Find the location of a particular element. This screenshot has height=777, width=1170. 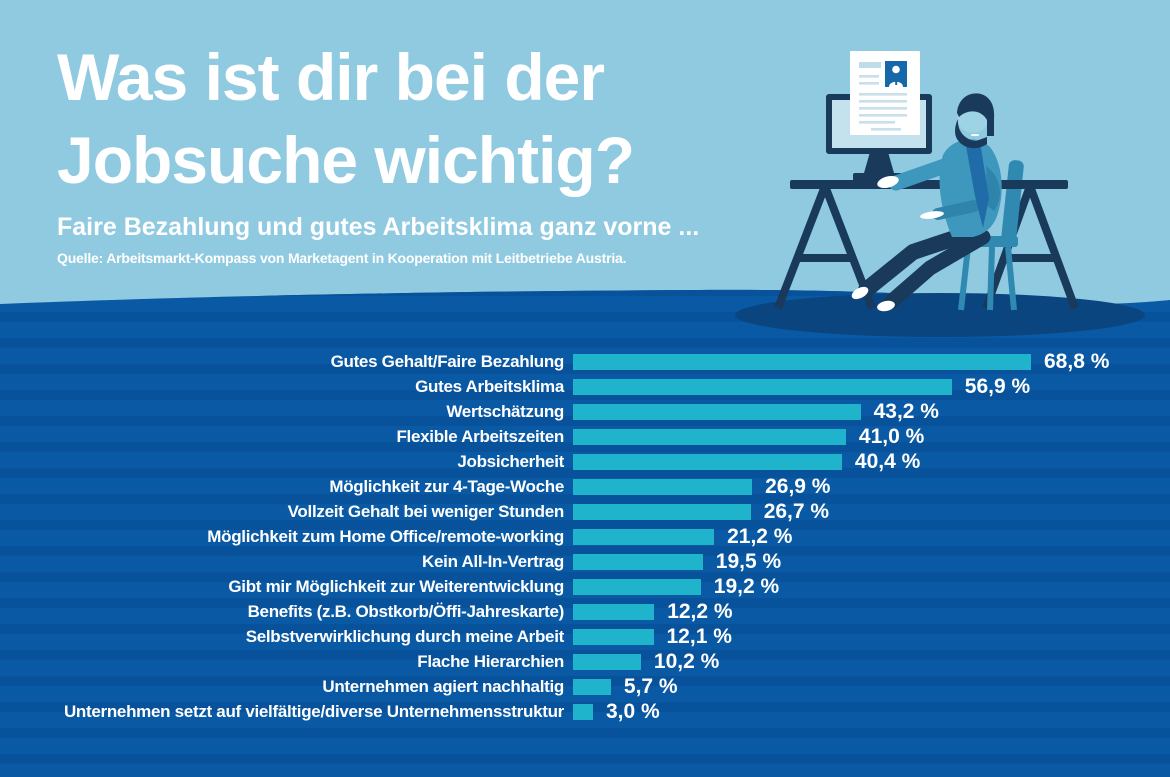

bar-label: Jobsicherheit is located at coordinates (282, 462).